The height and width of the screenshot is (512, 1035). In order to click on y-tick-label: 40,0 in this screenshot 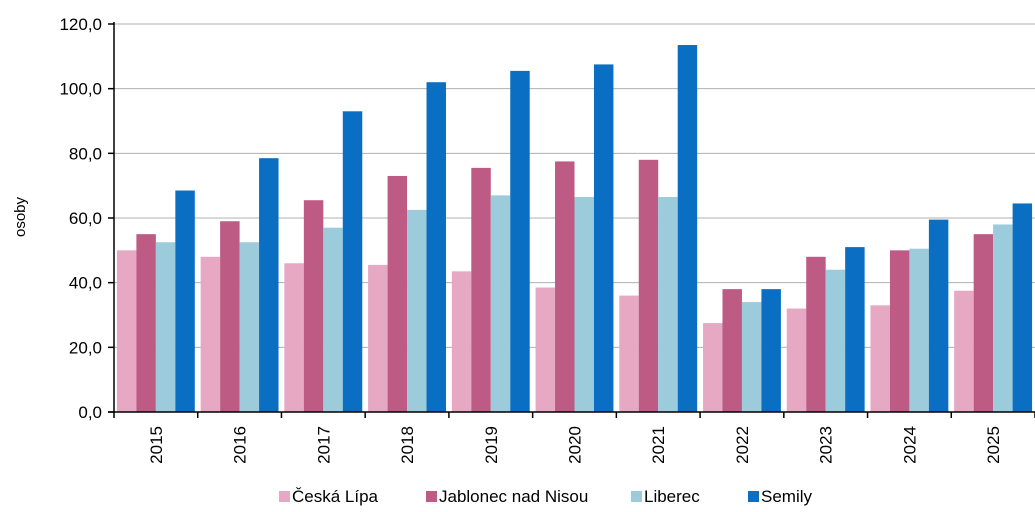, I will do `click(85, 283)`.